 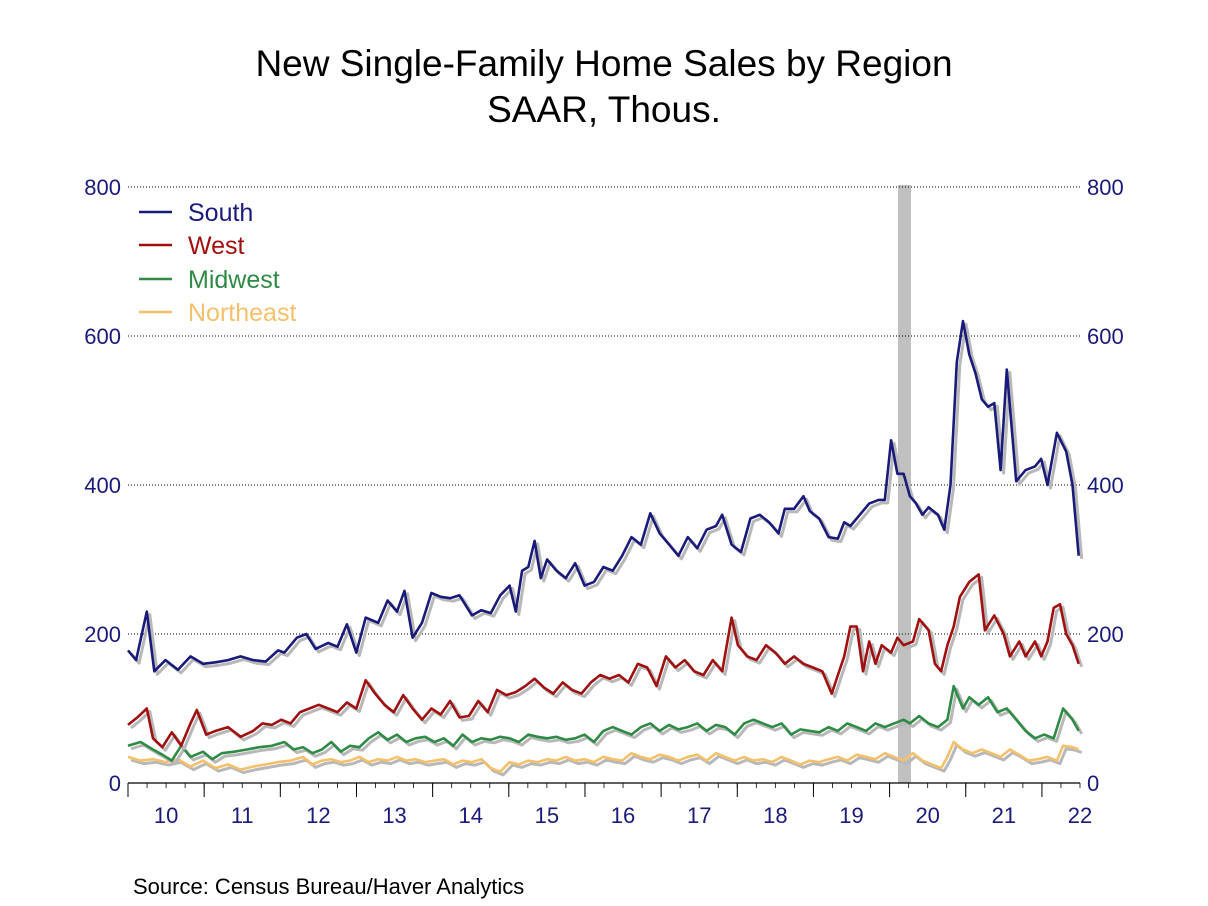 I want to click on chart-title: New Single-Family Home Sales by Region, so click(x=604, y=63).